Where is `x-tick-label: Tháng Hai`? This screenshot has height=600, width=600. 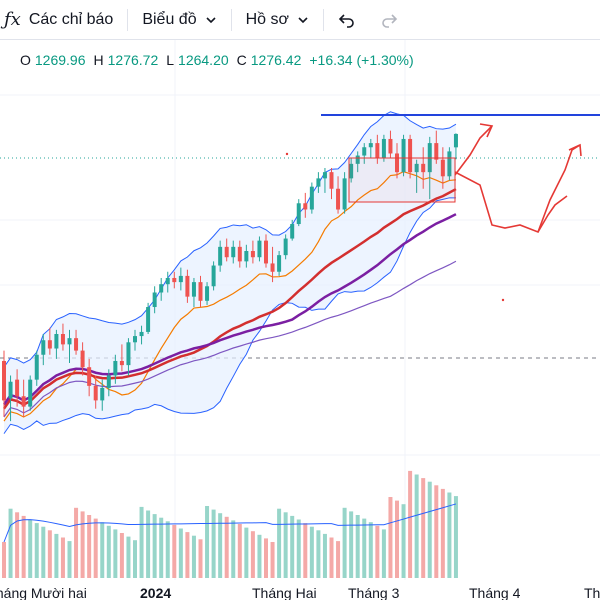
x-tick-label: Tháng Hai is located at coordinates (284, 592).